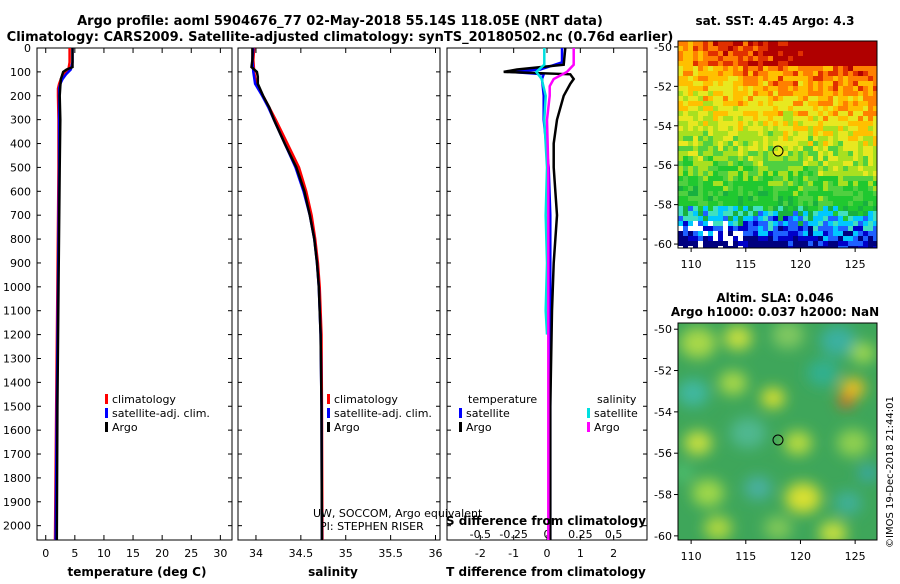 The image size is (900, 584). Describe the element at coordinates (547, 553) in the screenshot. I see `t-diff-tick-label: 0` at that location.